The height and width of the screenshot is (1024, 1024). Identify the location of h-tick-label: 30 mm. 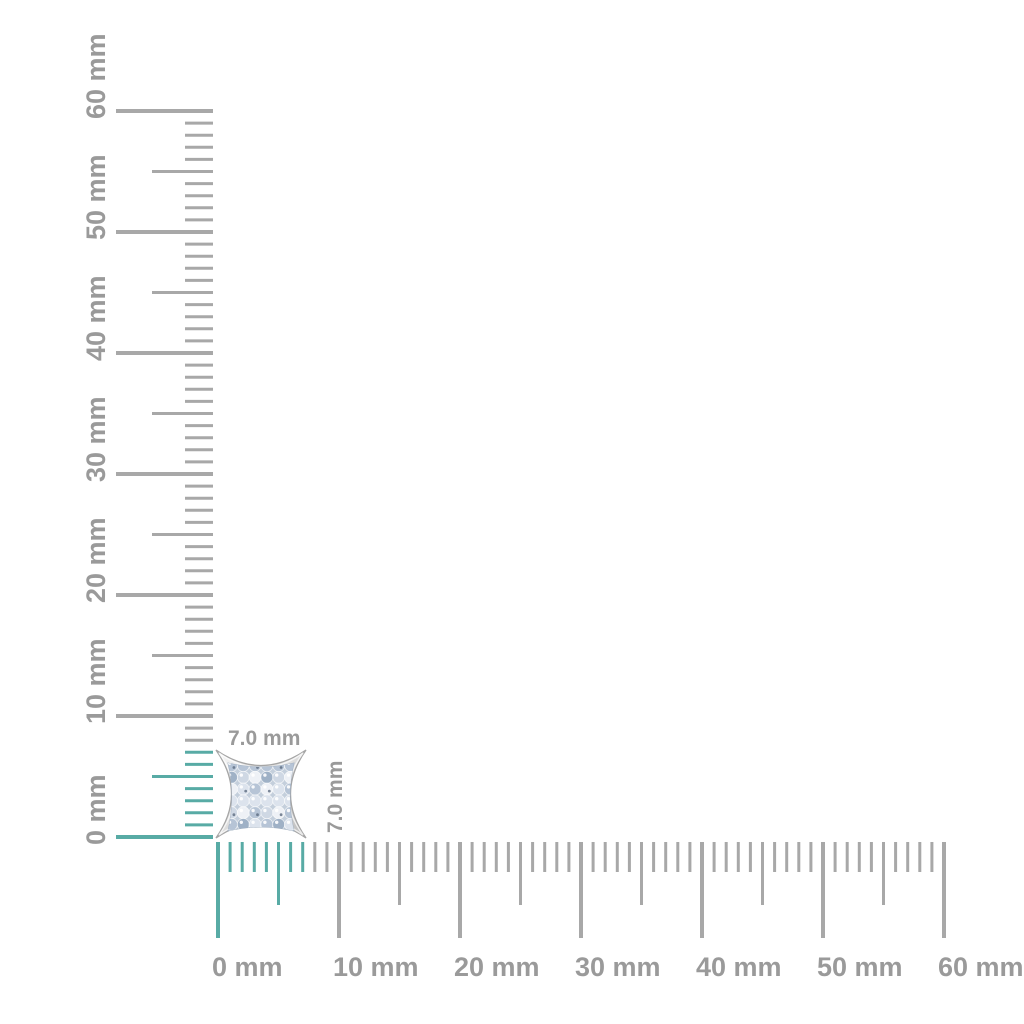
(618, 967).